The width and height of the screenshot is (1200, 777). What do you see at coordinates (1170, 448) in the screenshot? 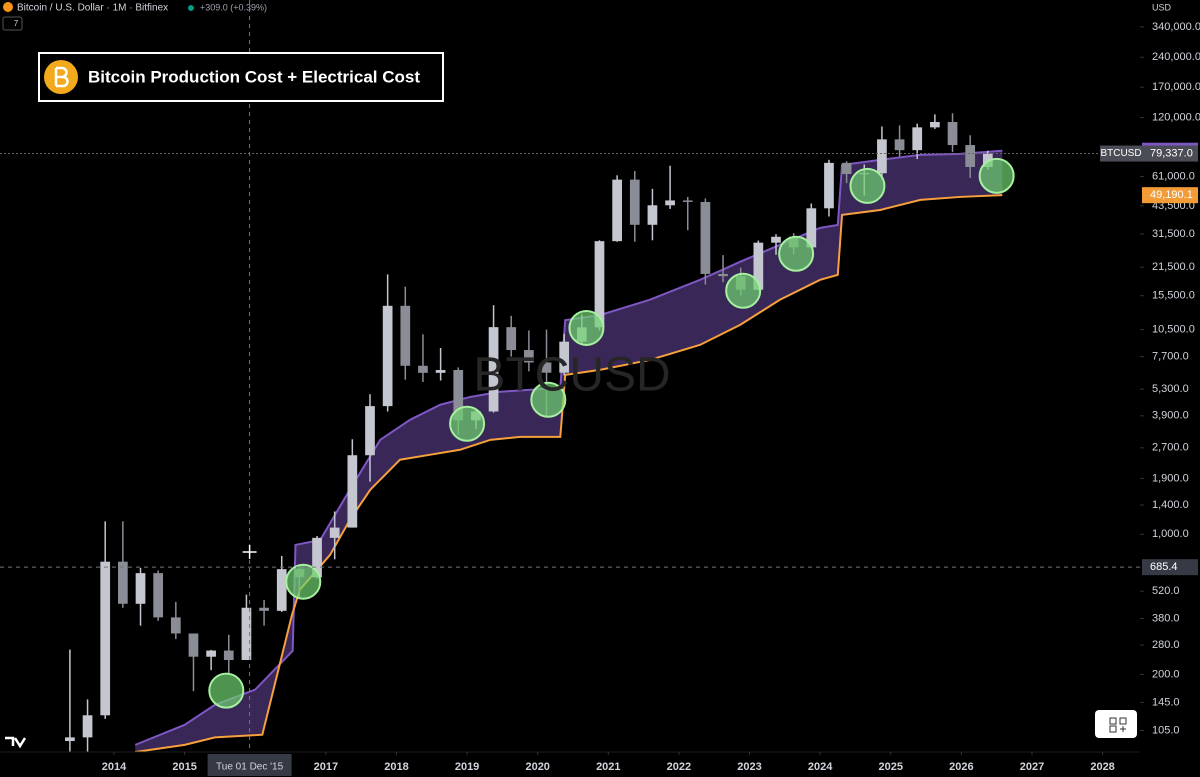
I see `y-tick-label: 2,700.0` at bounding box center [1170, 448].